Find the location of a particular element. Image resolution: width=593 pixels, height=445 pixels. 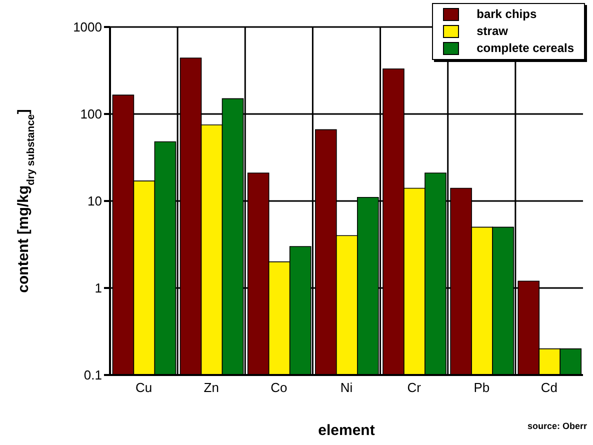

x-tick-label: Co is located at coordinates (279, 388).